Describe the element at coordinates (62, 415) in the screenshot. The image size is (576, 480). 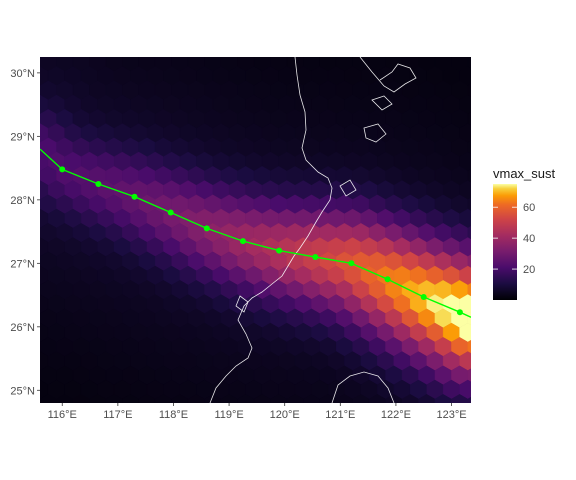
I see `x-tick-label: 116°E` at that location.